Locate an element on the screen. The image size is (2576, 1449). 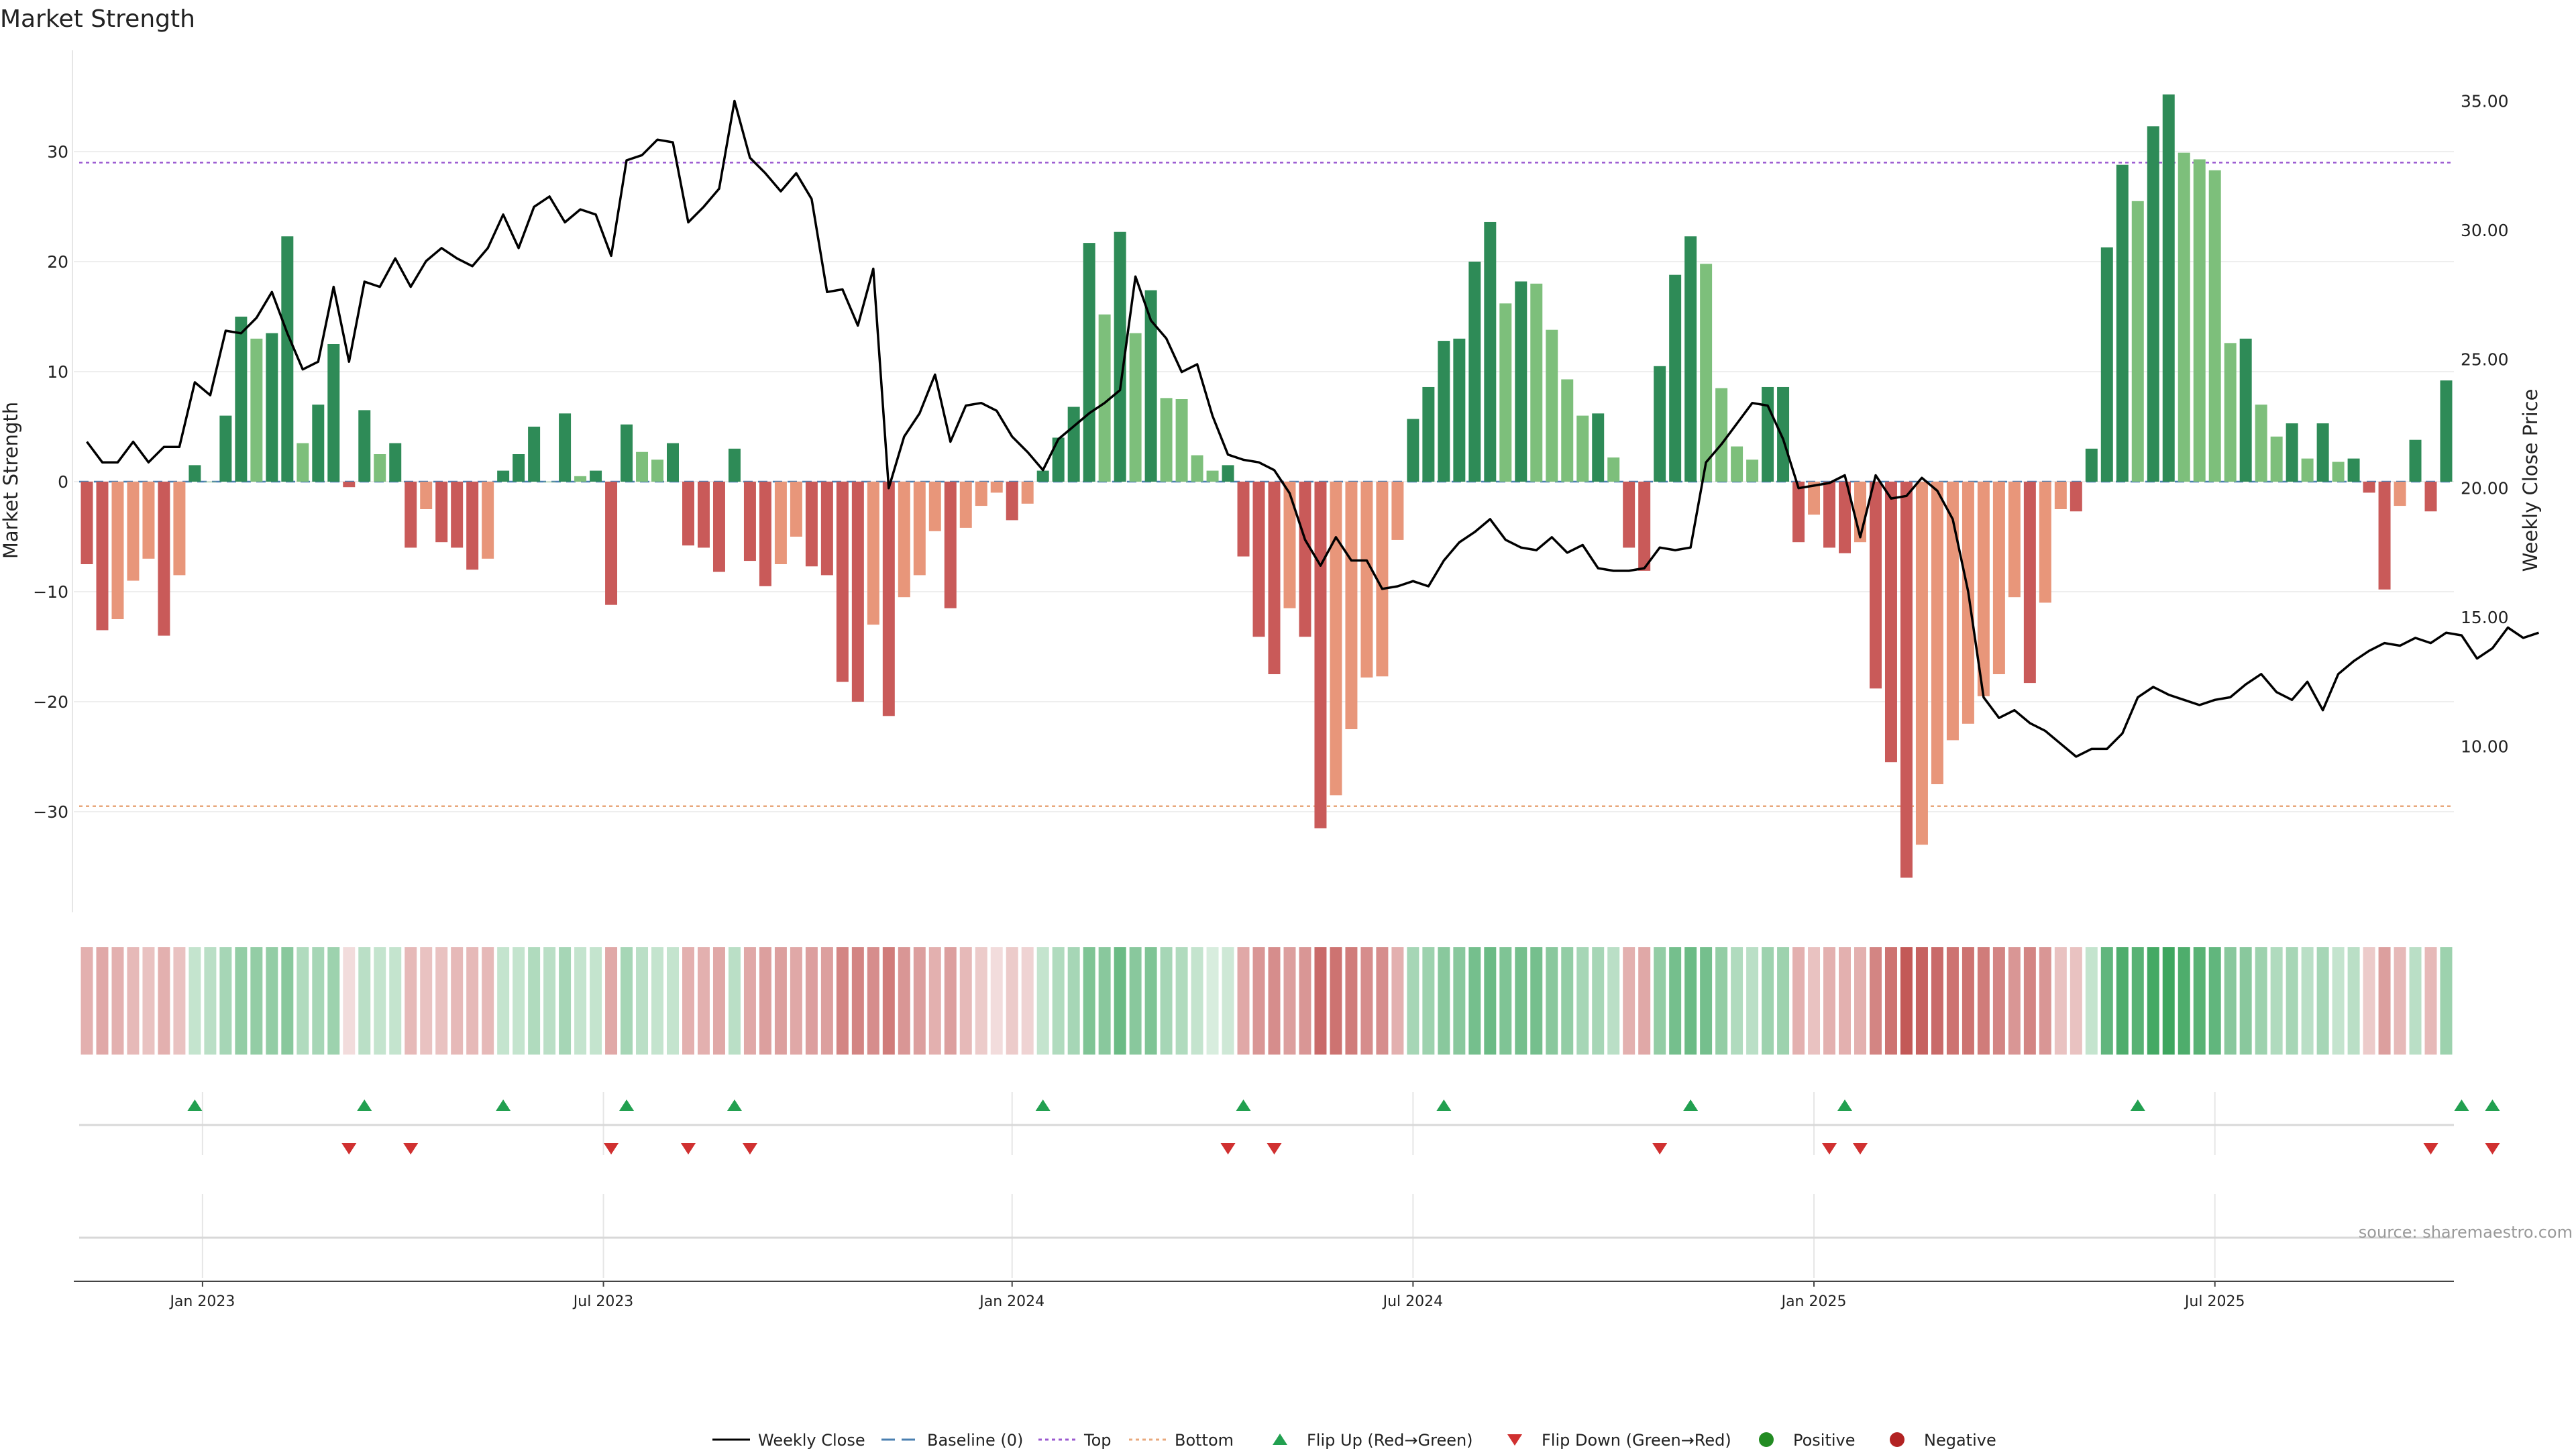
right-tick-label: 25.00 is located at coordinates (2485, 359).